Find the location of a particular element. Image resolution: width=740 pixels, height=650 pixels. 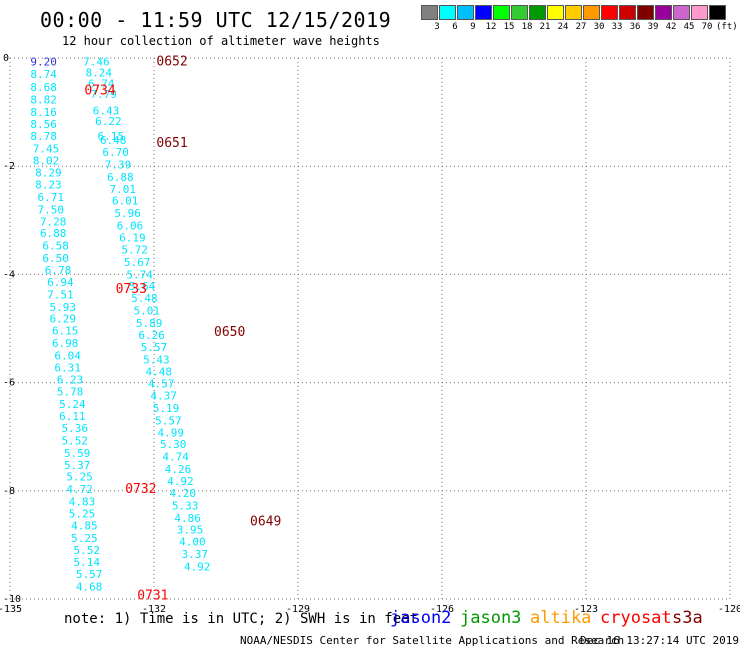

wave-height-value: 6.71 is located at coordinates (51, 197).